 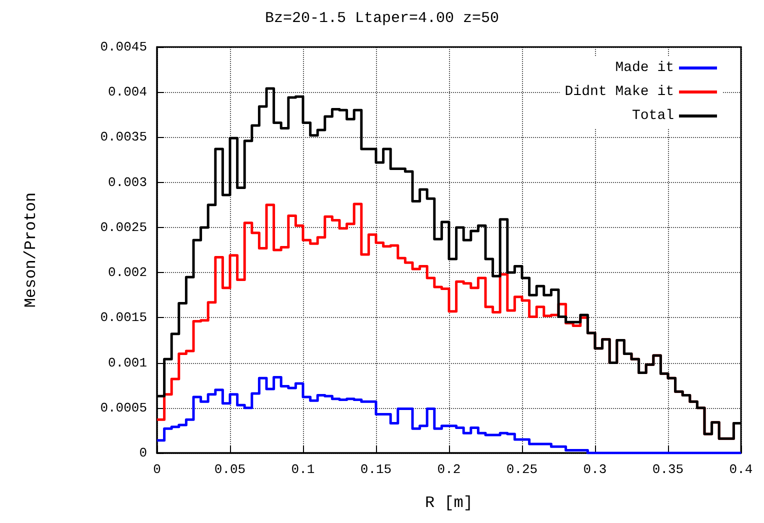 What do you see at coordinates (668, 469) in the screenshot?
I see `x-tick-label: 0.35` at bounding box center [668, 469].